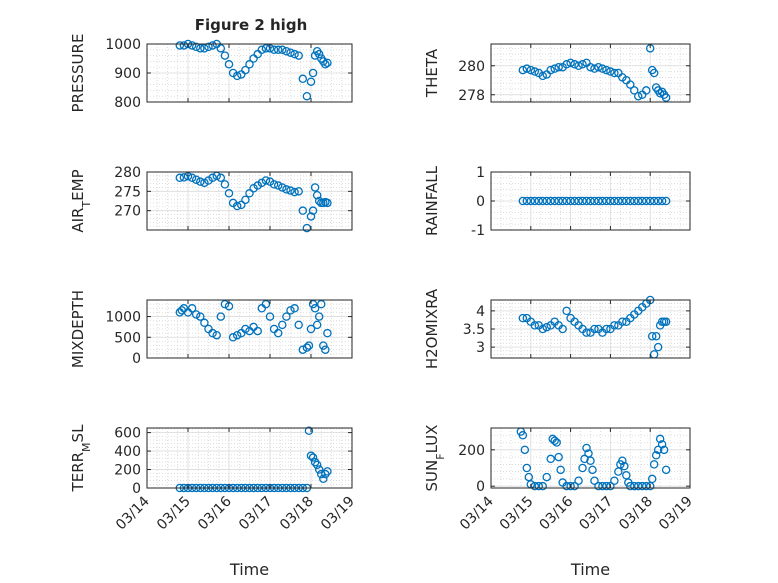 This screenshot has height=583, width=778. What do you see at coordinates (480, 348) in the screenshot?
I see `y-tick-label: 3` at bounding box center [480, 348].